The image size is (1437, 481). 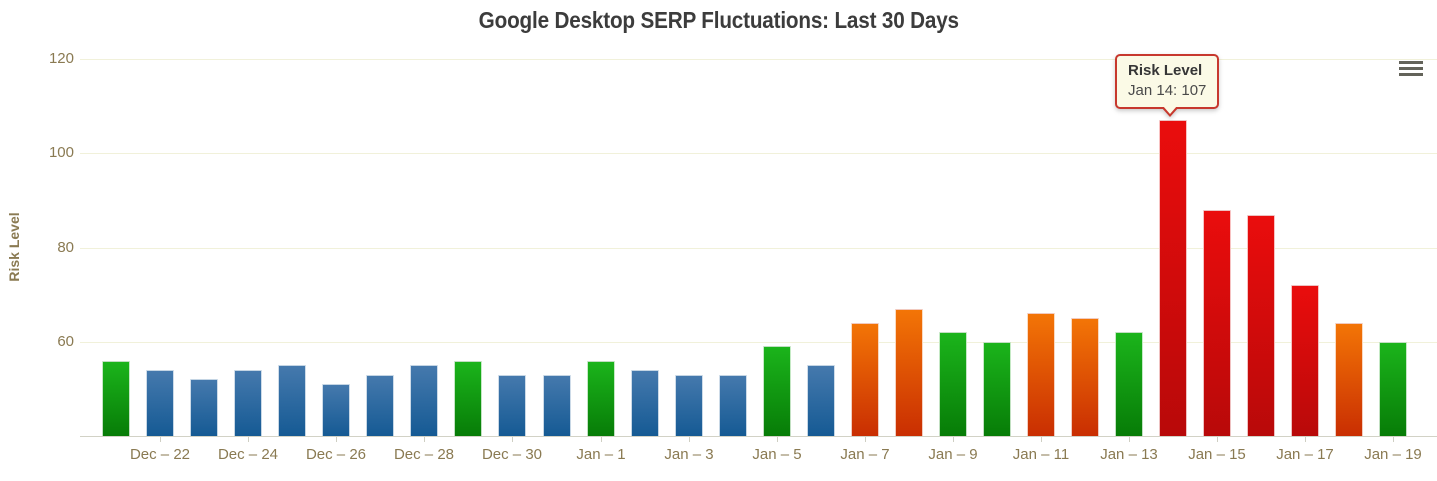 I want to click on x-tick-label-jan-15: Jan – 15, so click(x=1217, y=454).